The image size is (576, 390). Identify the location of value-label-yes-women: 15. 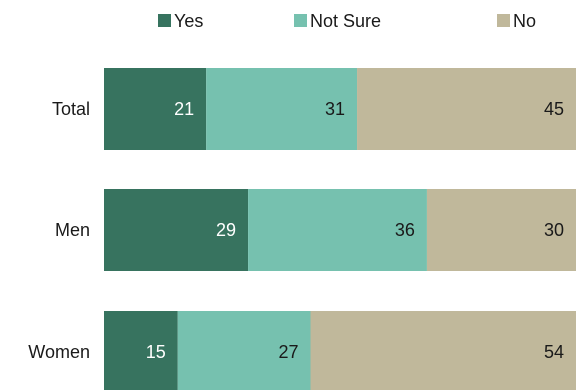
(156, 352).